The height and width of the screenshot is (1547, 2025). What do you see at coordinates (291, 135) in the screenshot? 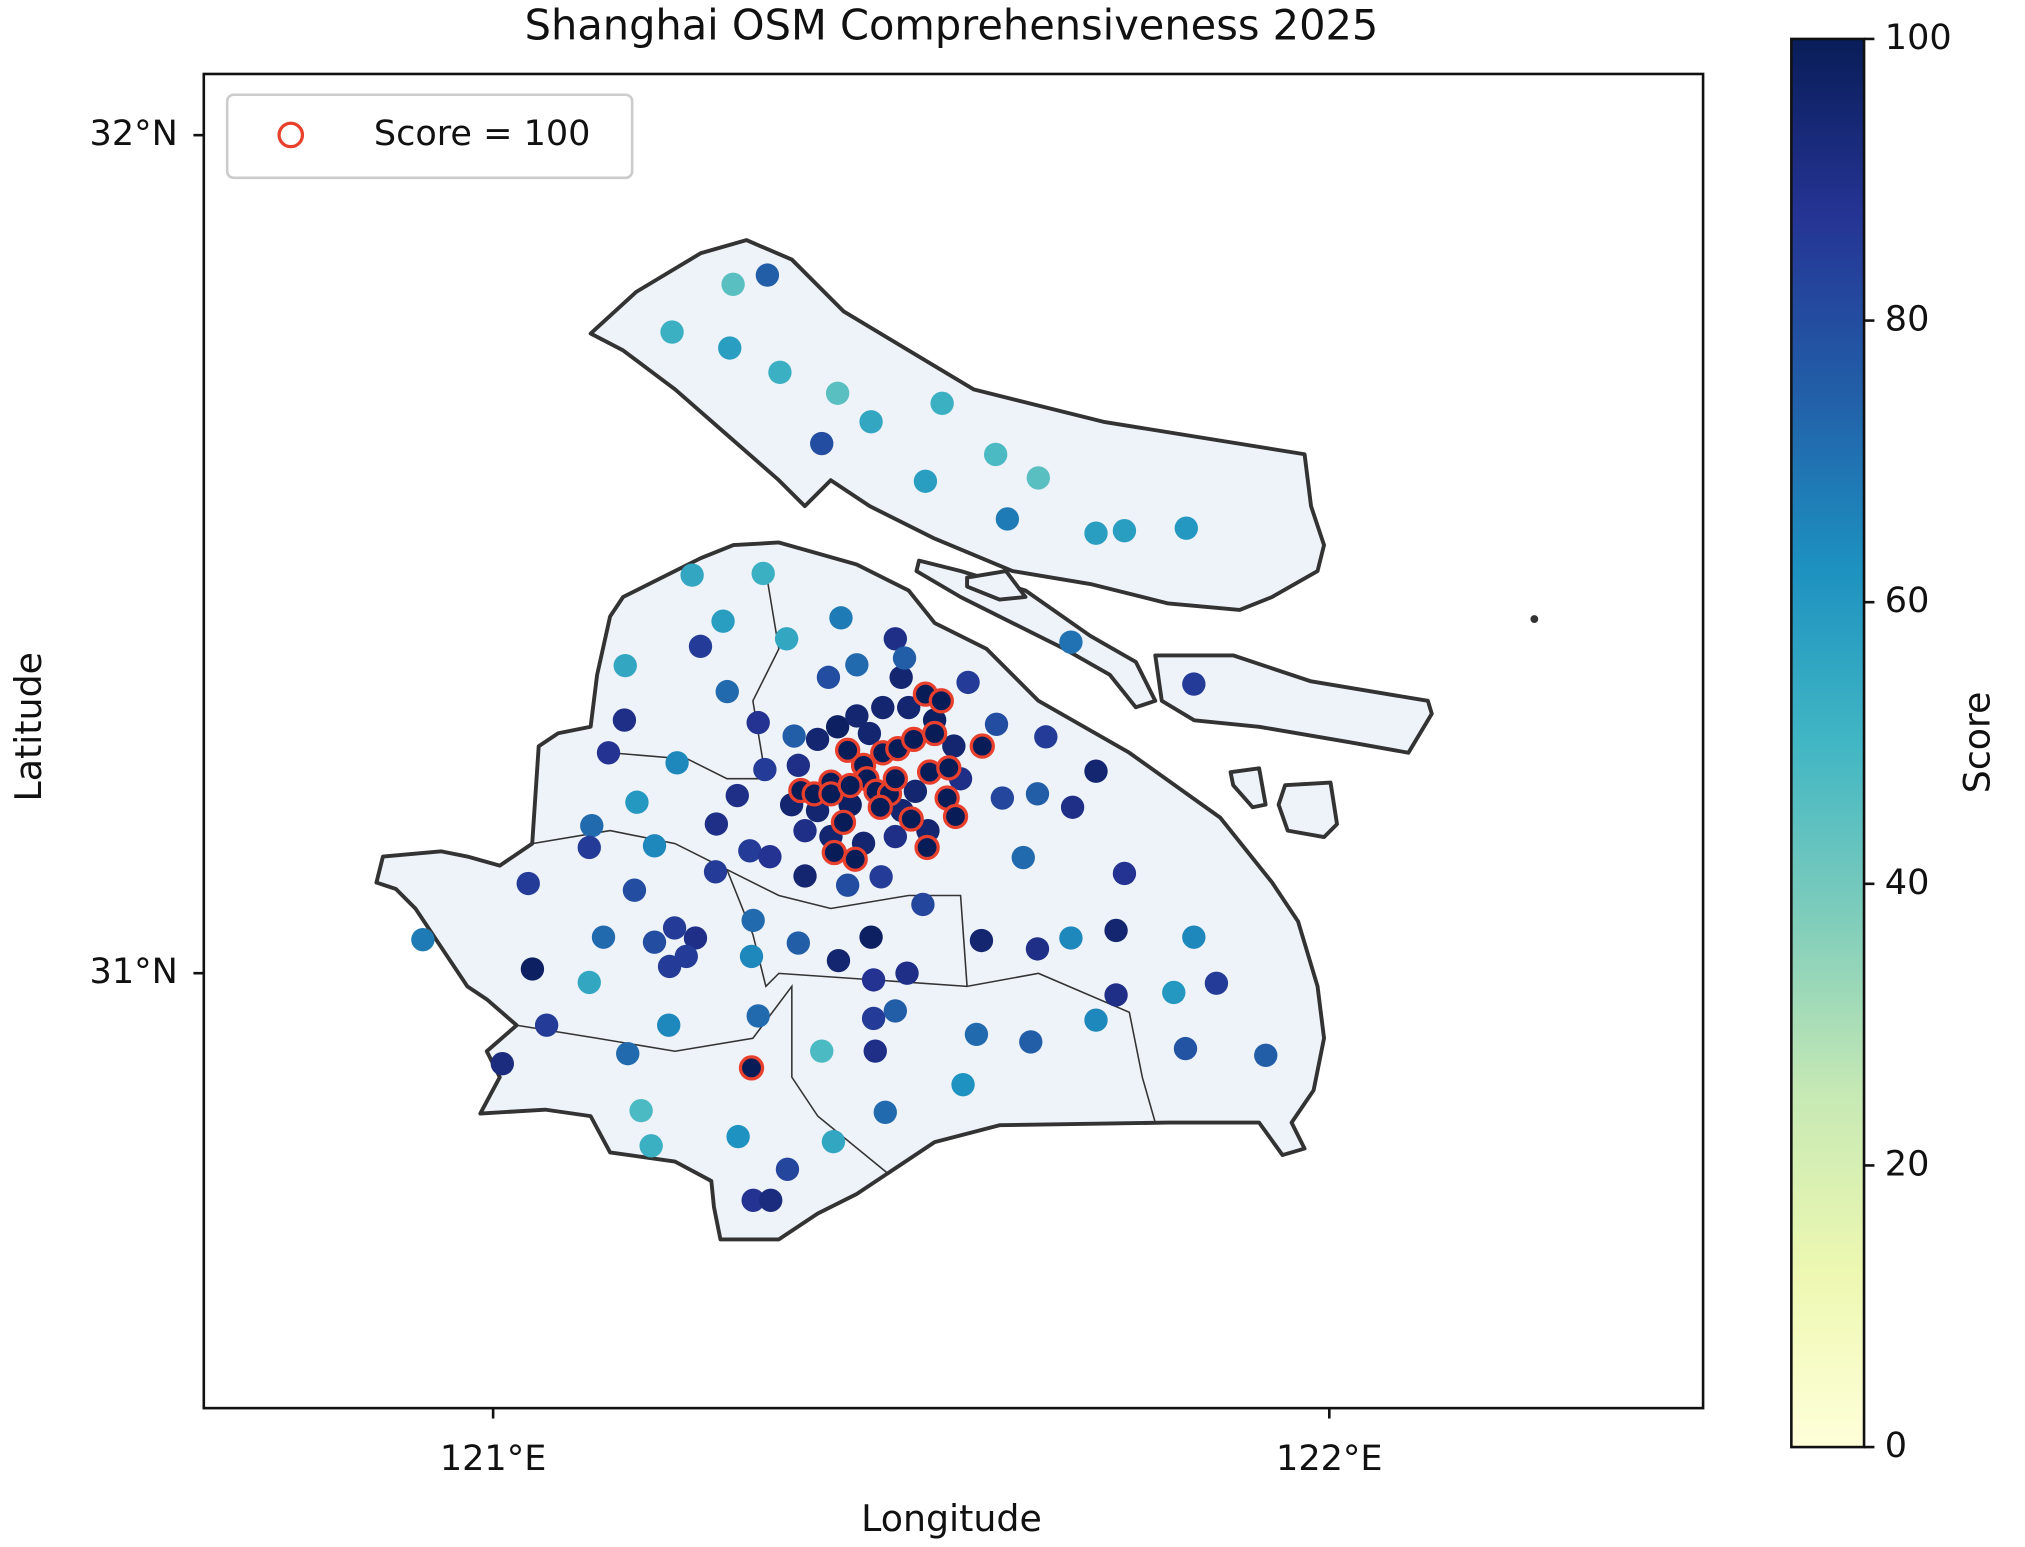
I see `legend-symbol` at bounding box center [291, 135].